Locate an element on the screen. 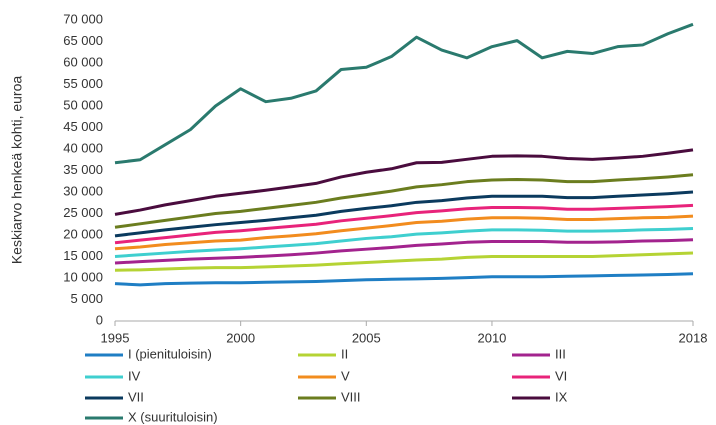  y-tick-label: 65 000 is located at coordinates (83, 40).